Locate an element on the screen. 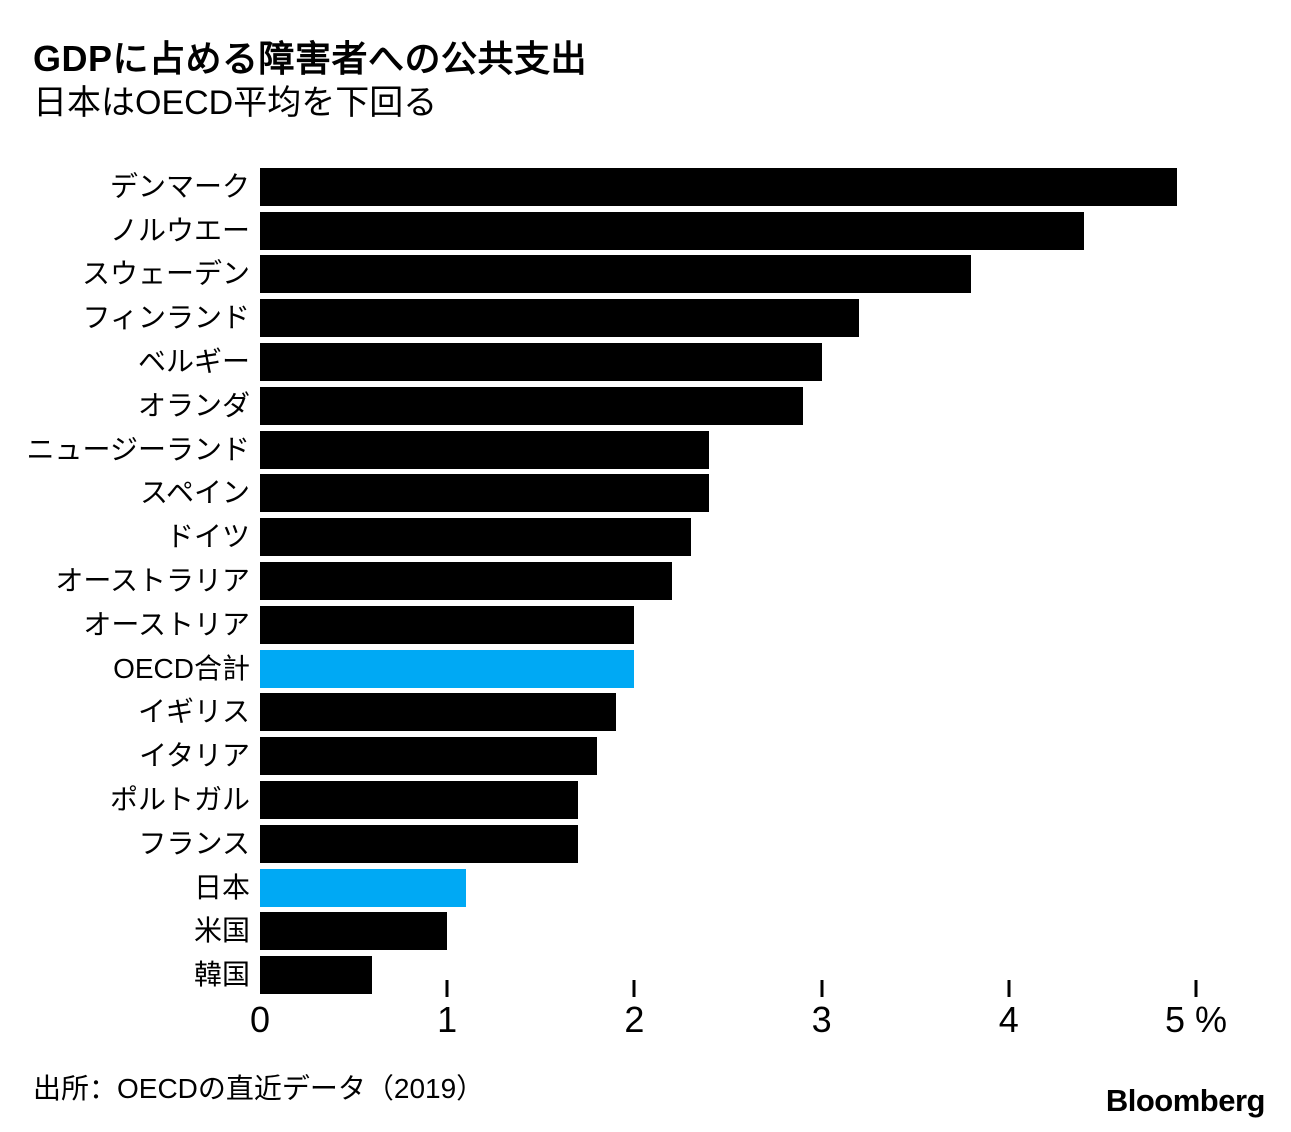  bar-row: 日本 is located at coordinates (598, 888).